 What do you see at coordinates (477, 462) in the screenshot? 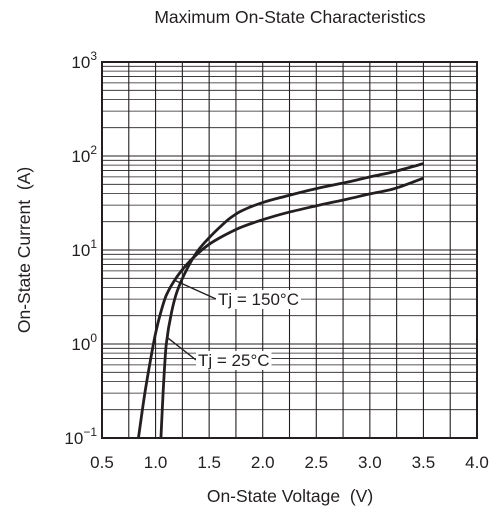
I see `x-tick-label: 4.0` at bounding box center [477, 462].